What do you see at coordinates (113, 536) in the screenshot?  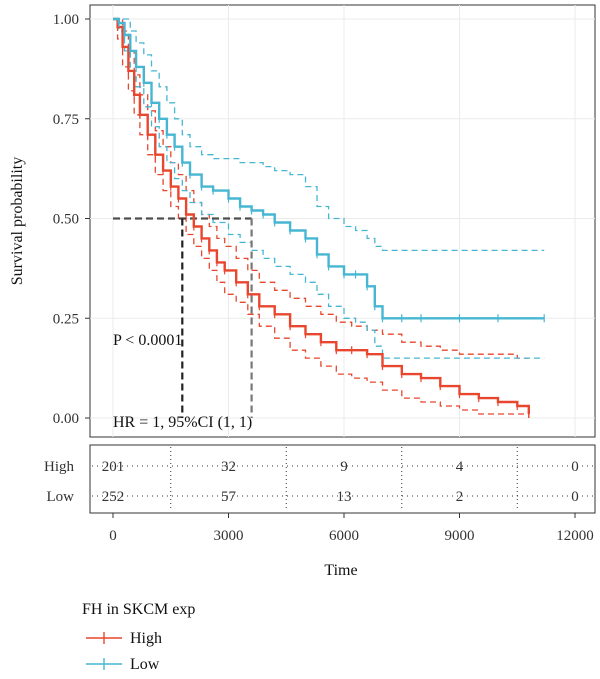 I see `x-tick-label-0: 0` at bounding box center [113, 536].